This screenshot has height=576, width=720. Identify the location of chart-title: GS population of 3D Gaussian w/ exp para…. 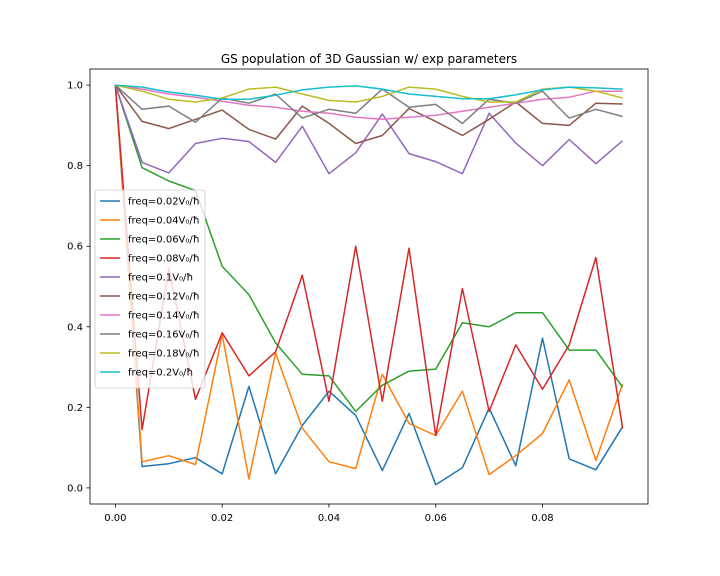
(369, 59).